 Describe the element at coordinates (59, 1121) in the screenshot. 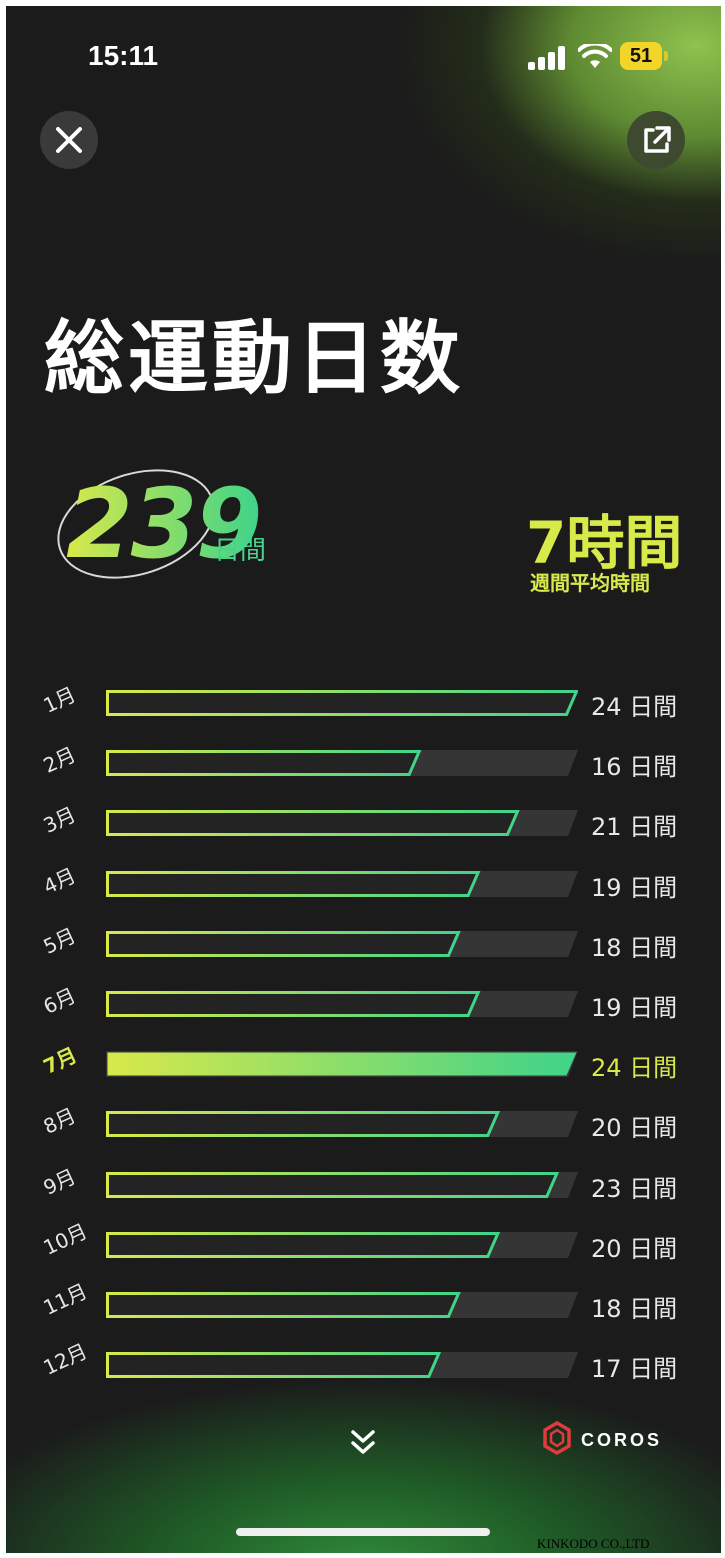

I see `month-label: 8月` at that location.